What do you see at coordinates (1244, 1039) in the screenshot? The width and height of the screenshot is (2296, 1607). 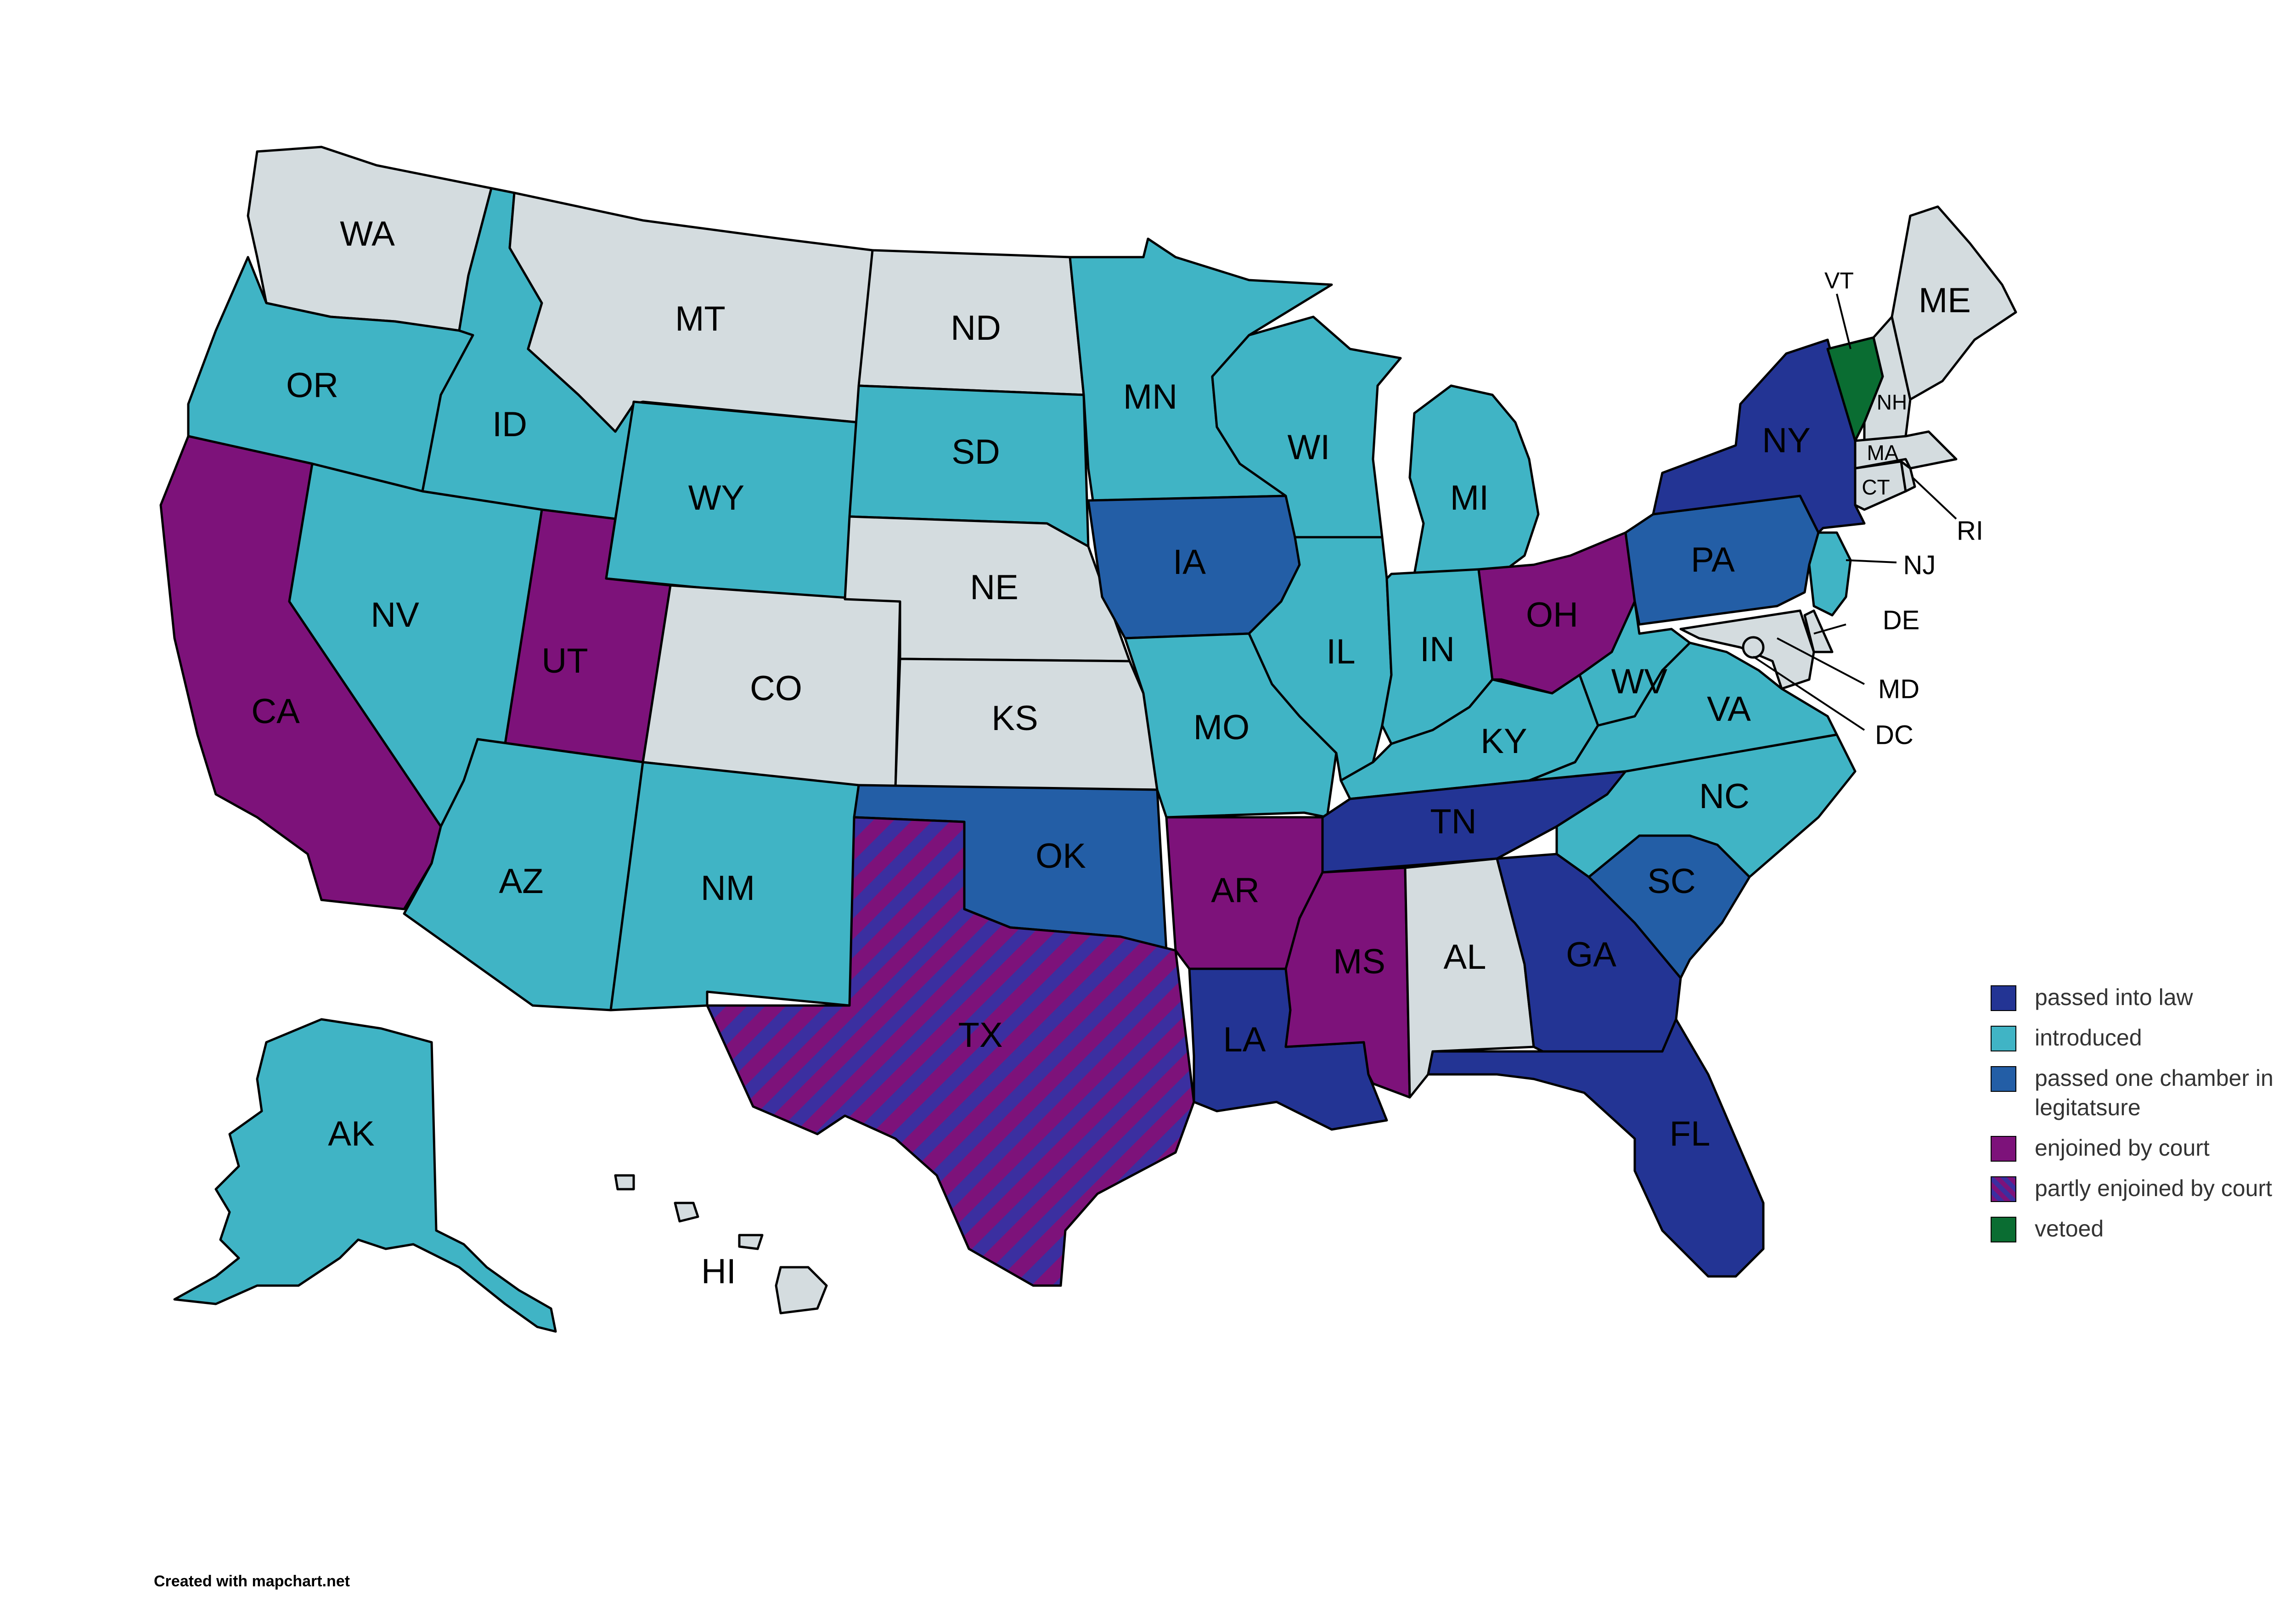 I see `label-LA: LA` at bounding box center [1244, 1039].